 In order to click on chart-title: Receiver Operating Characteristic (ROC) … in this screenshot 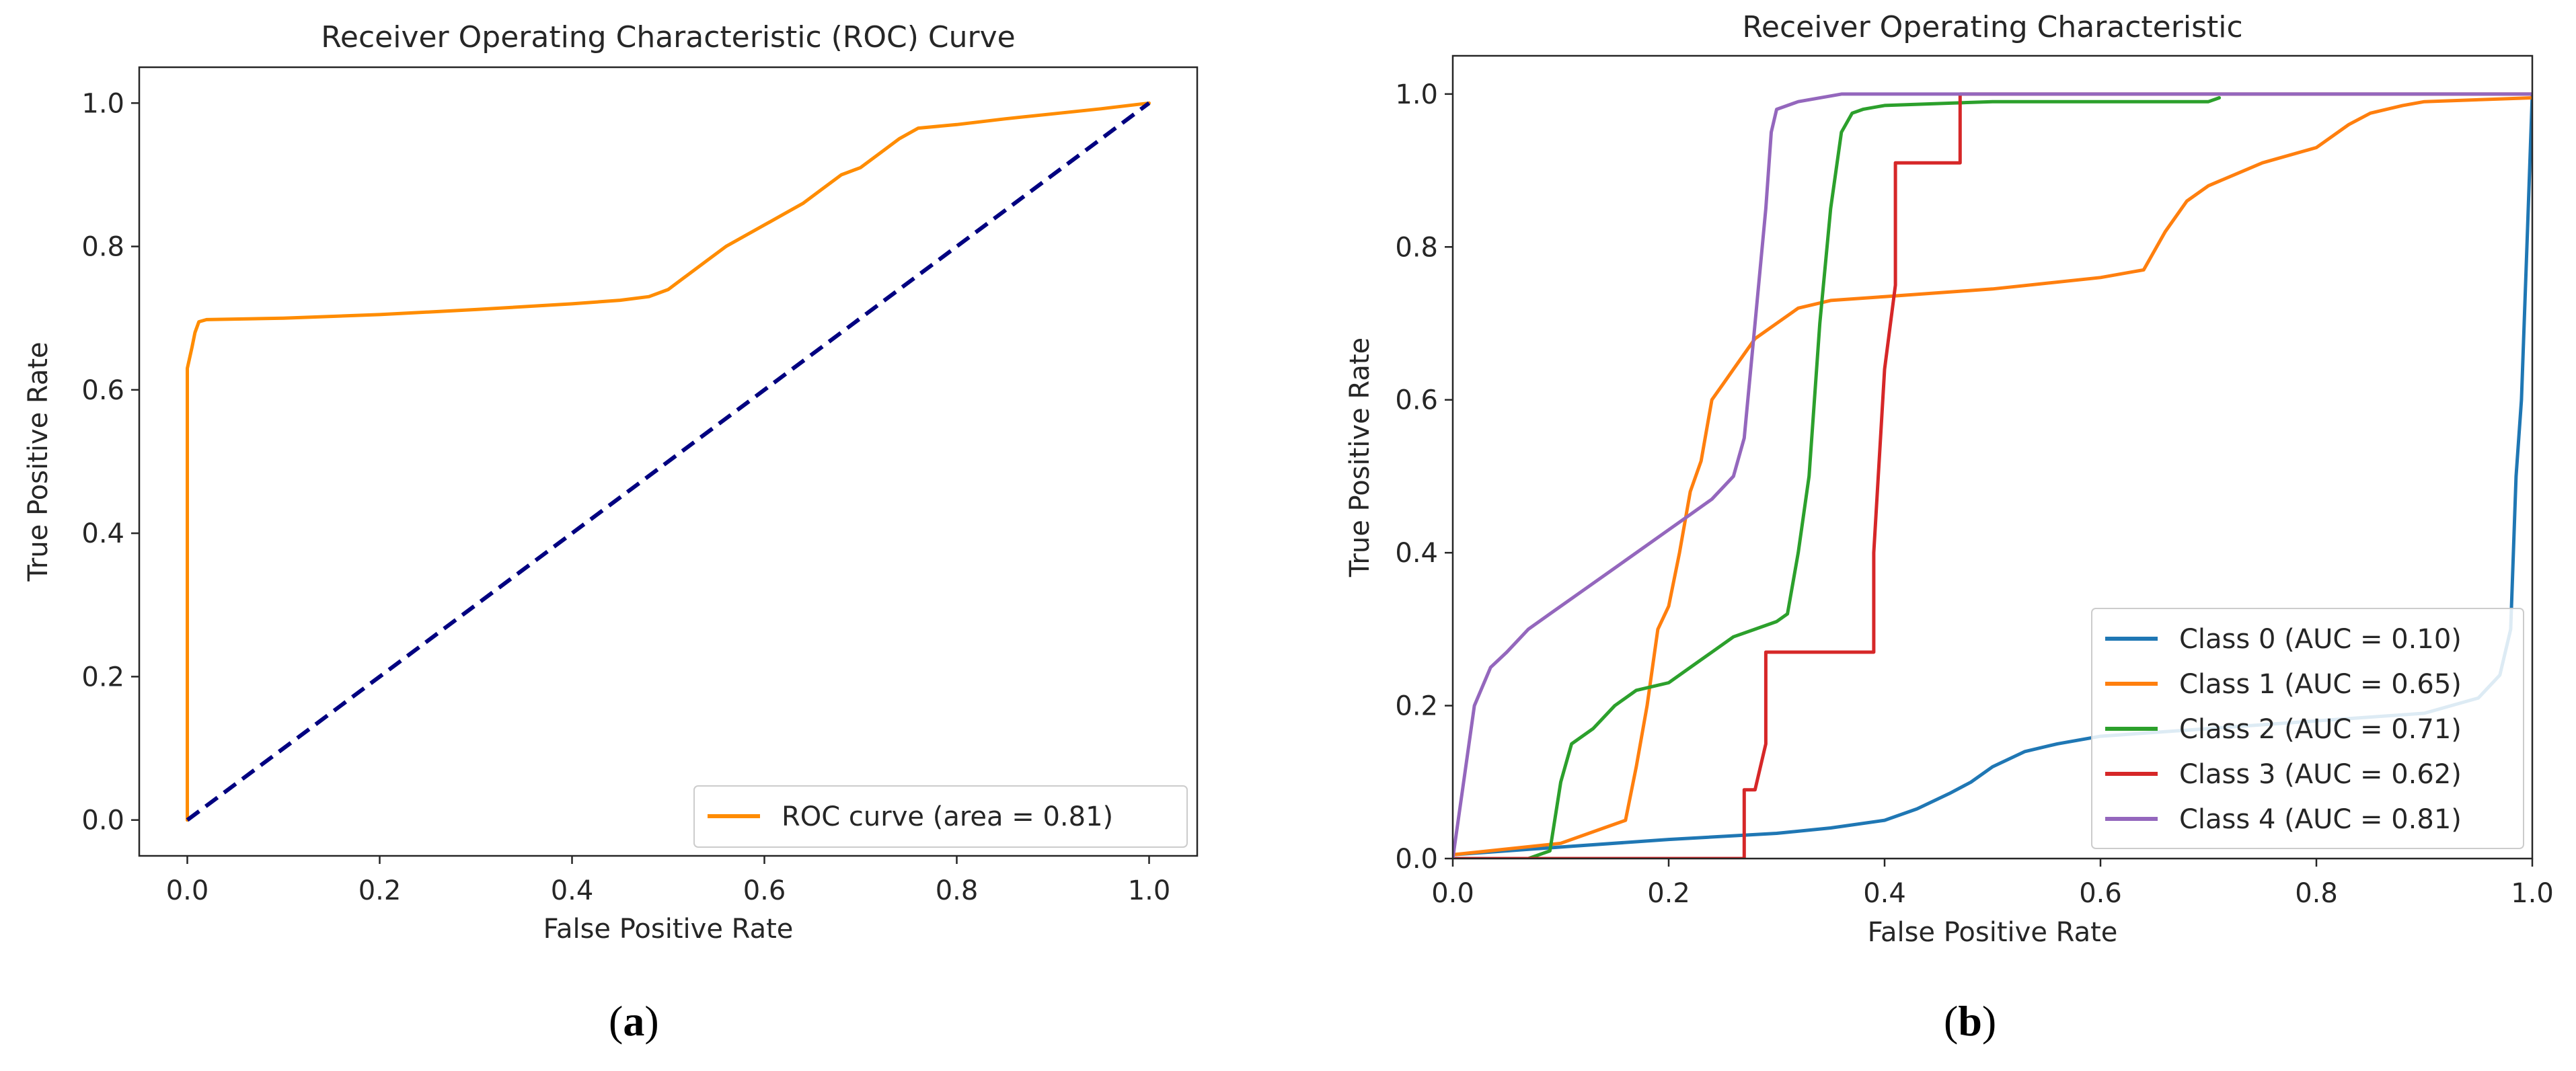, I will do `click(668, 37)`.